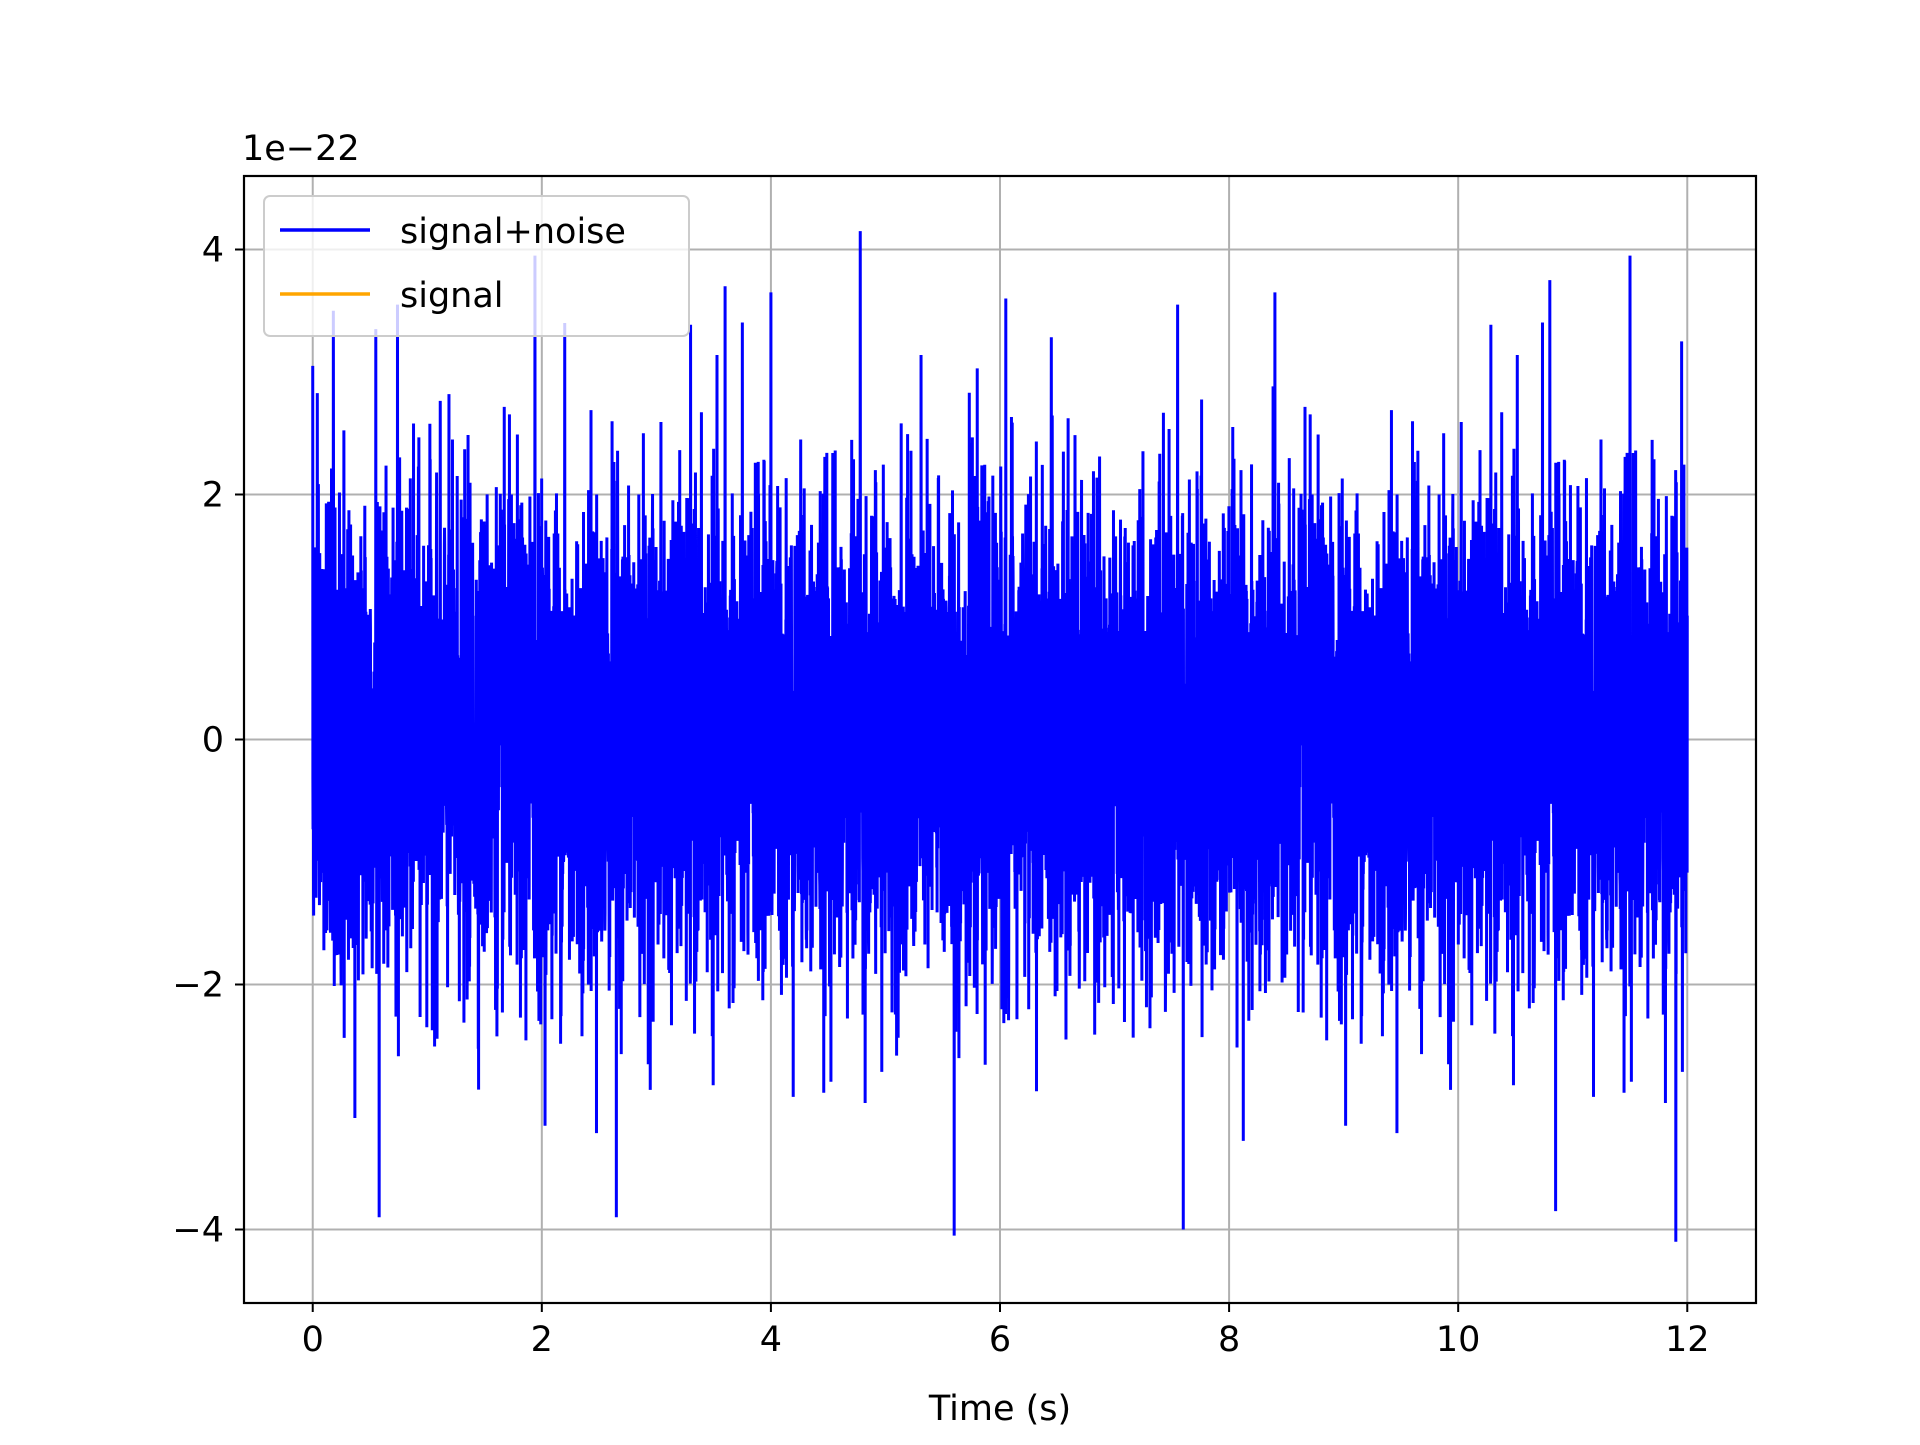  I want to click on y-tick-label: −4, so click(198, 1231).